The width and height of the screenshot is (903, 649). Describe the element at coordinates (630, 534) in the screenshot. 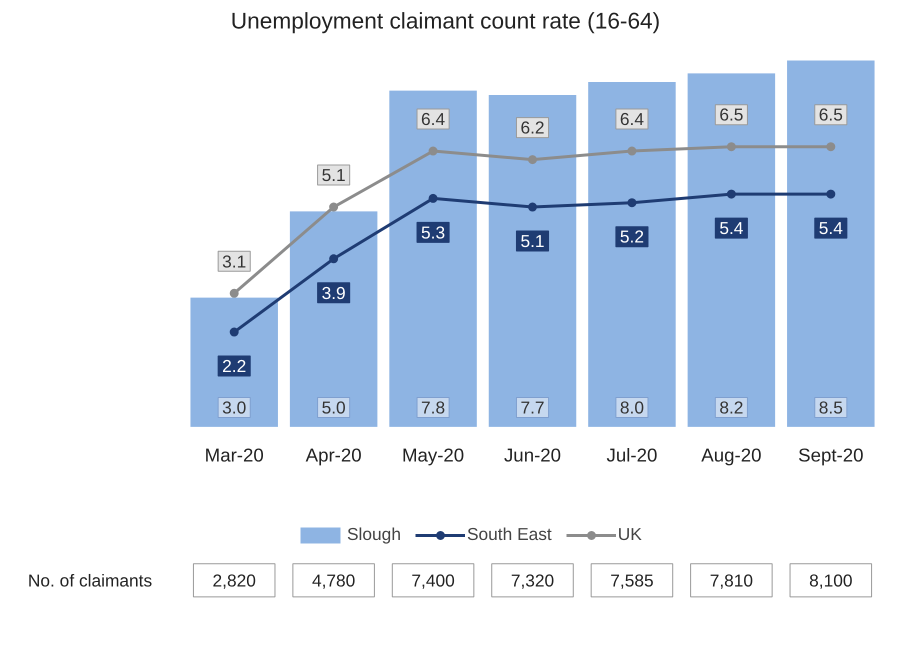

I see `legend-label: UK` at that location.